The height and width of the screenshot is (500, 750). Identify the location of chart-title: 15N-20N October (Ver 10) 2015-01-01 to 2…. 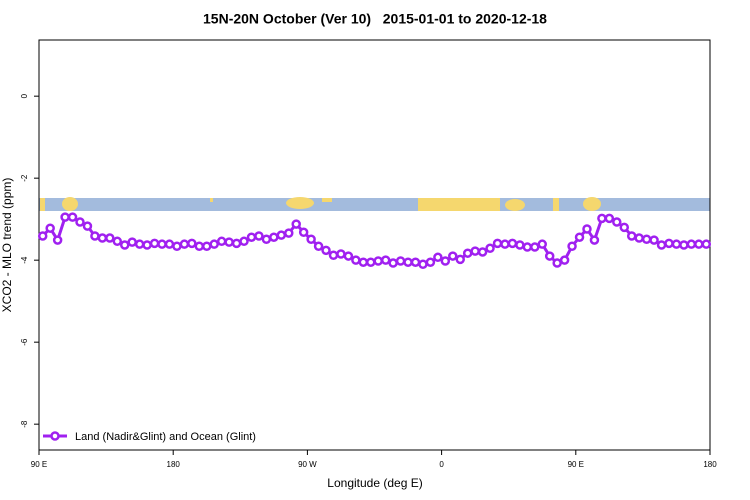
(375, 19).